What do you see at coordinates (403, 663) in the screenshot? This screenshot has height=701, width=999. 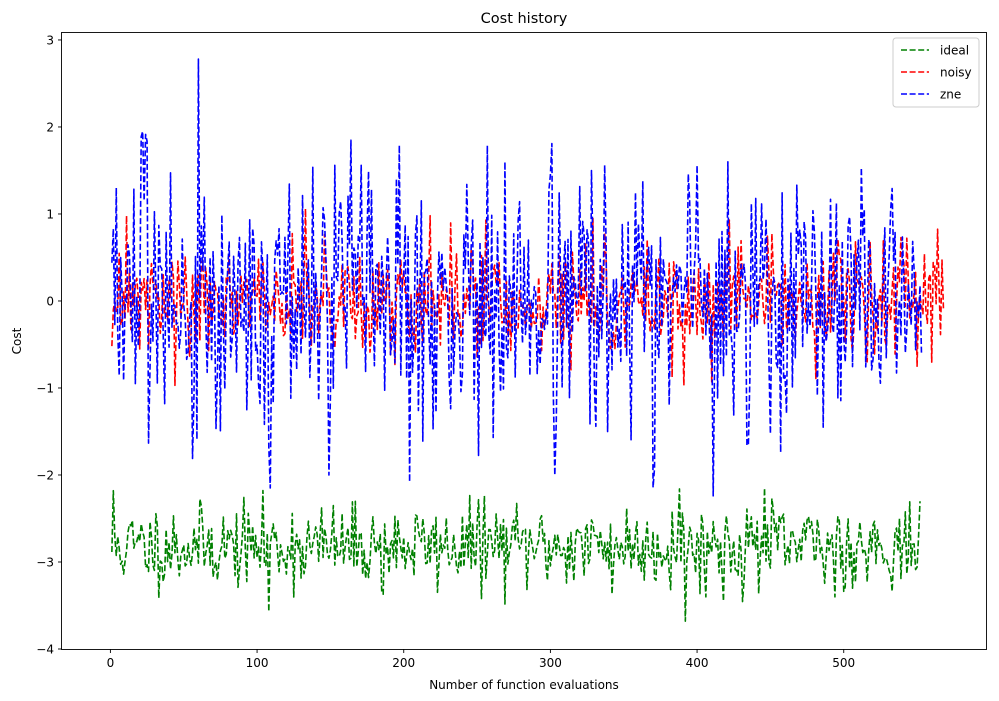 I see `x-tick-label: 200` at bounding box center [403, 663].